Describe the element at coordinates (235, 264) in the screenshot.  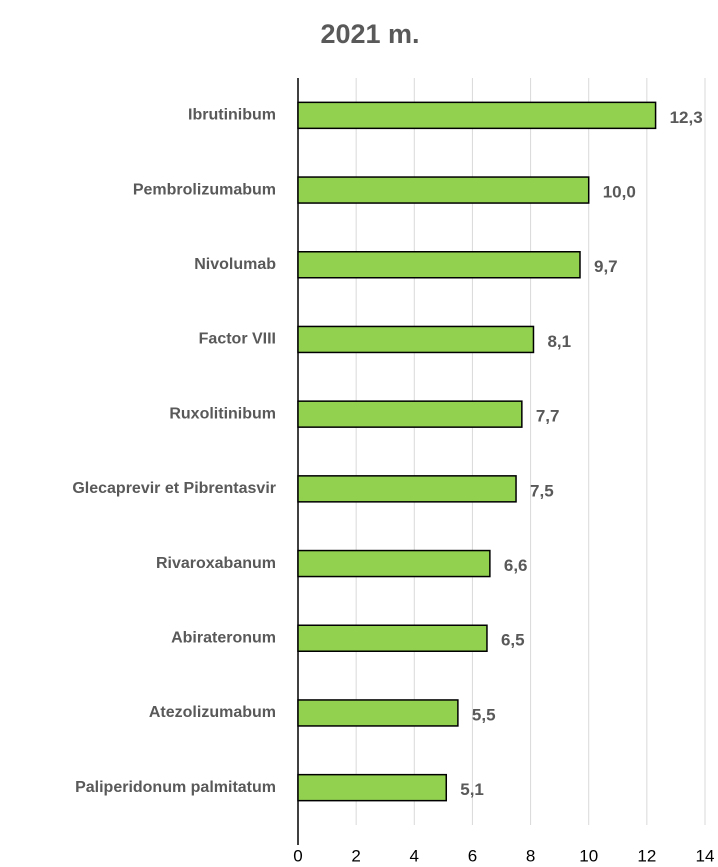
I see `y-tick-label: Nivolumab` at that location.